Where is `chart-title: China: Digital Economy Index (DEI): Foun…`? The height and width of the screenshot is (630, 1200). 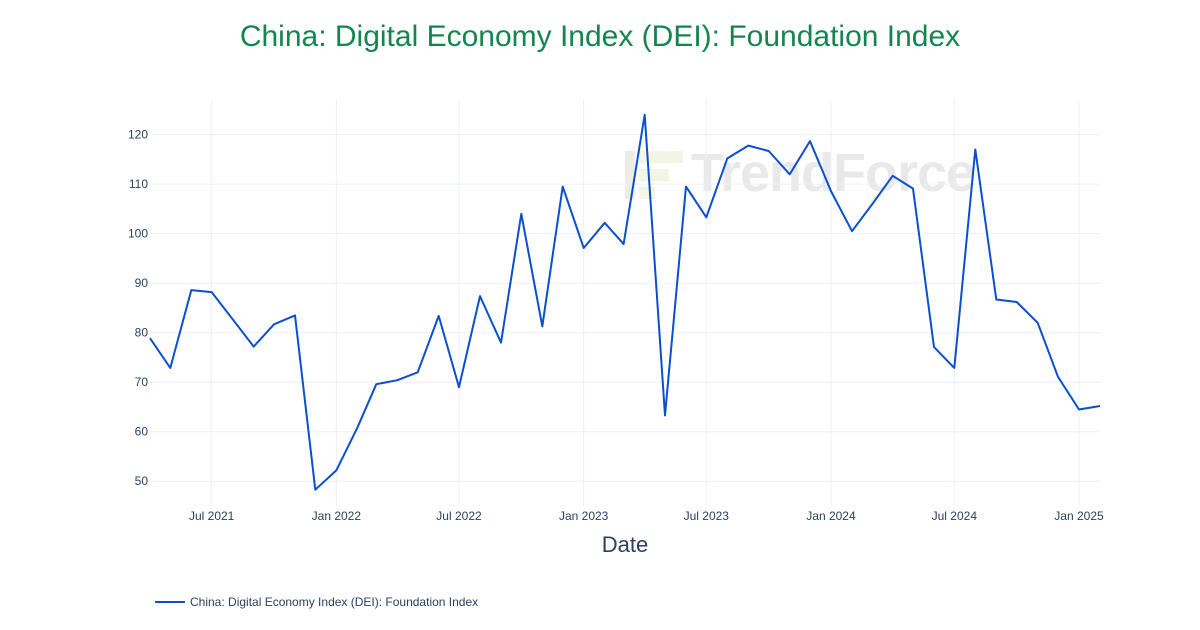 chart-title: China: Digital Economy Index (DEI): Foun… is located at coordinates (600, 36).